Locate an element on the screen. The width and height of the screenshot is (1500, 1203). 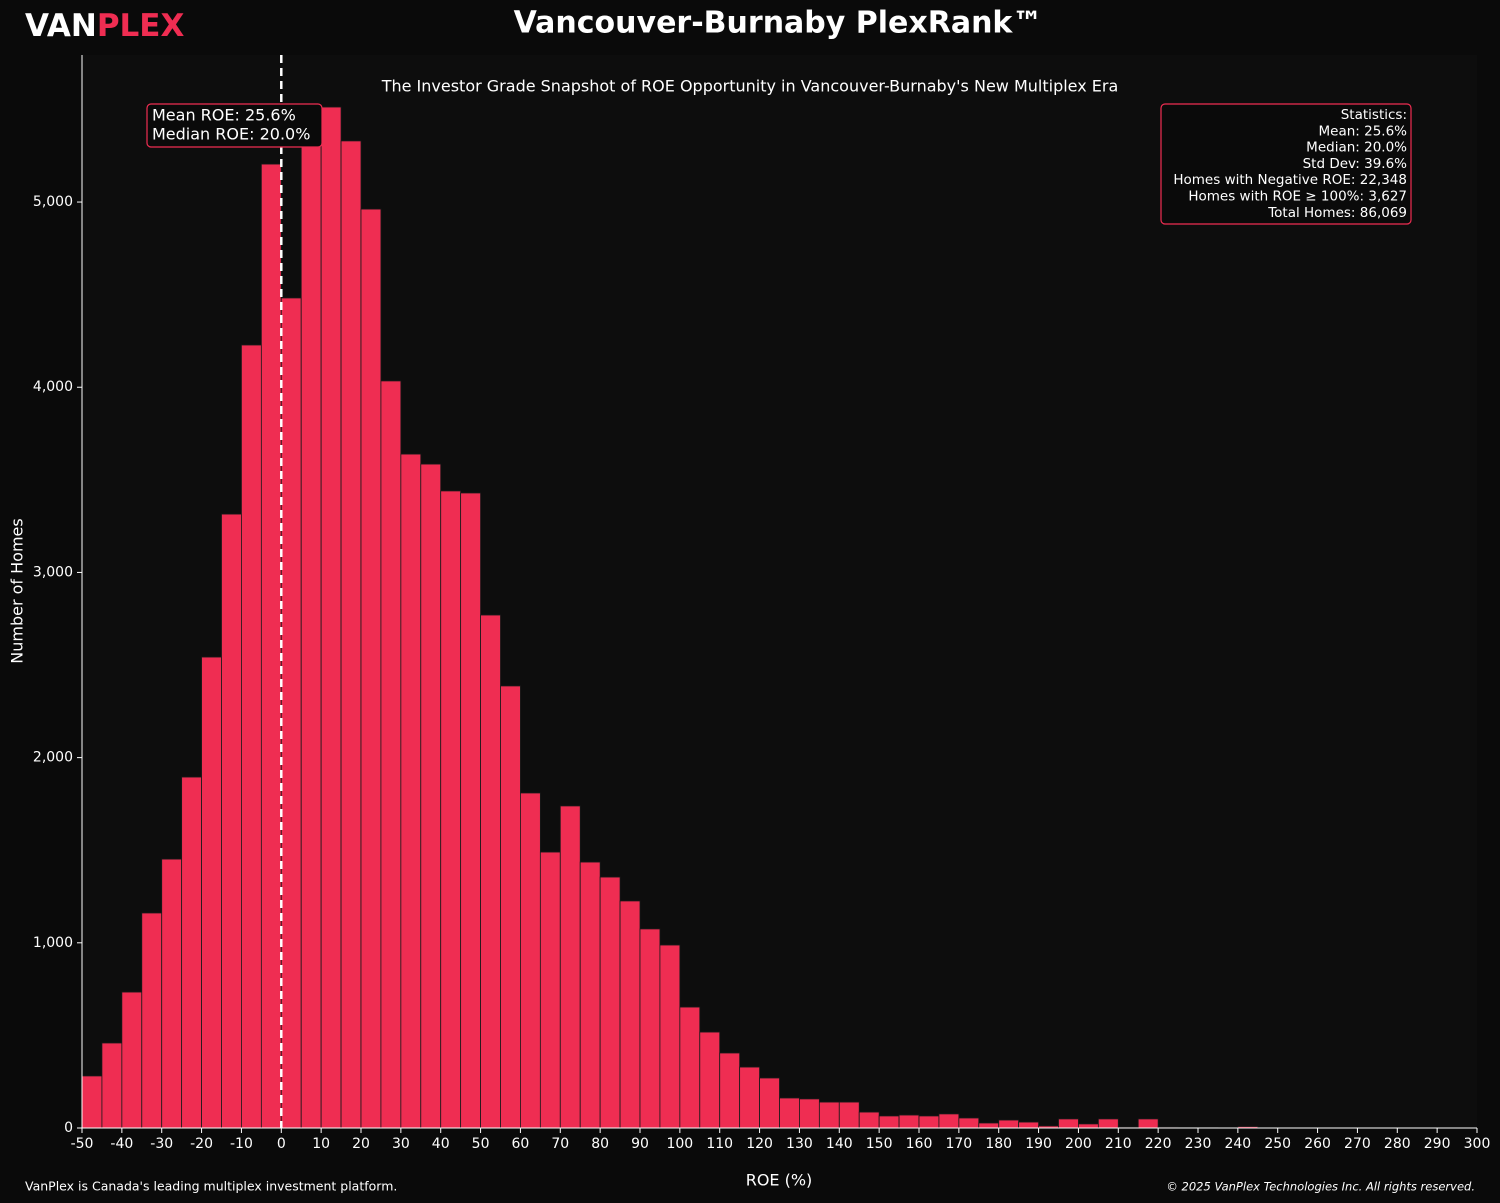
brand-part: PLEX is located at coordinates (141, 26).